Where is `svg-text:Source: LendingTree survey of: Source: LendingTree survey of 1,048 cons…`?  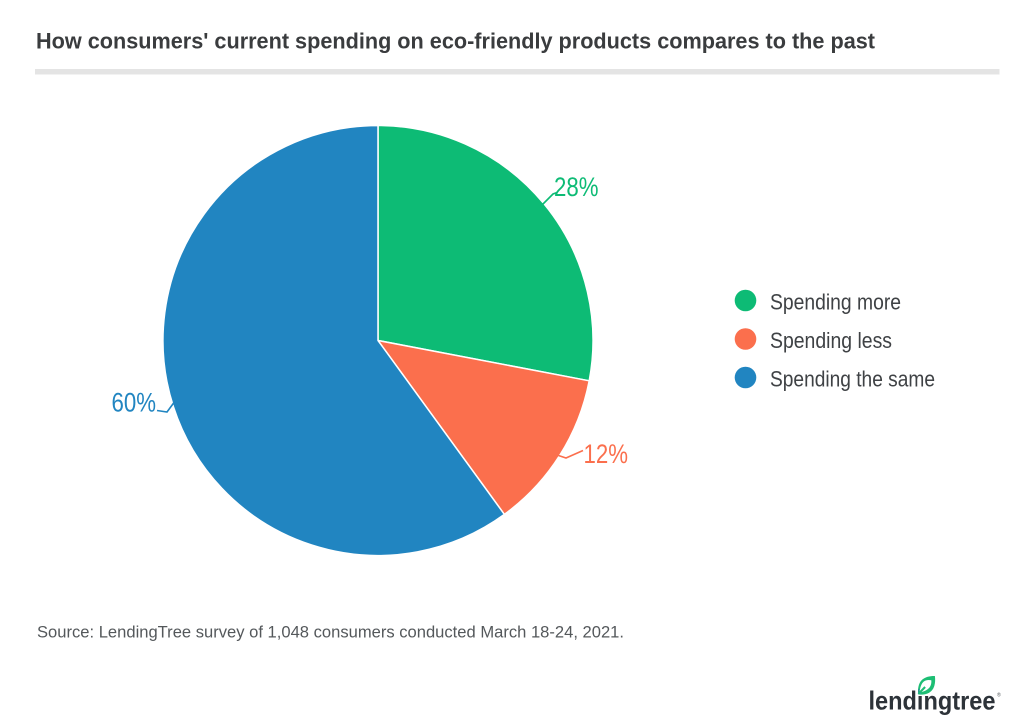
svg-text:Source: LendingTree survey of: Source: LendingTree survey of 1,048 cons… is located at coordinates (330, 632).